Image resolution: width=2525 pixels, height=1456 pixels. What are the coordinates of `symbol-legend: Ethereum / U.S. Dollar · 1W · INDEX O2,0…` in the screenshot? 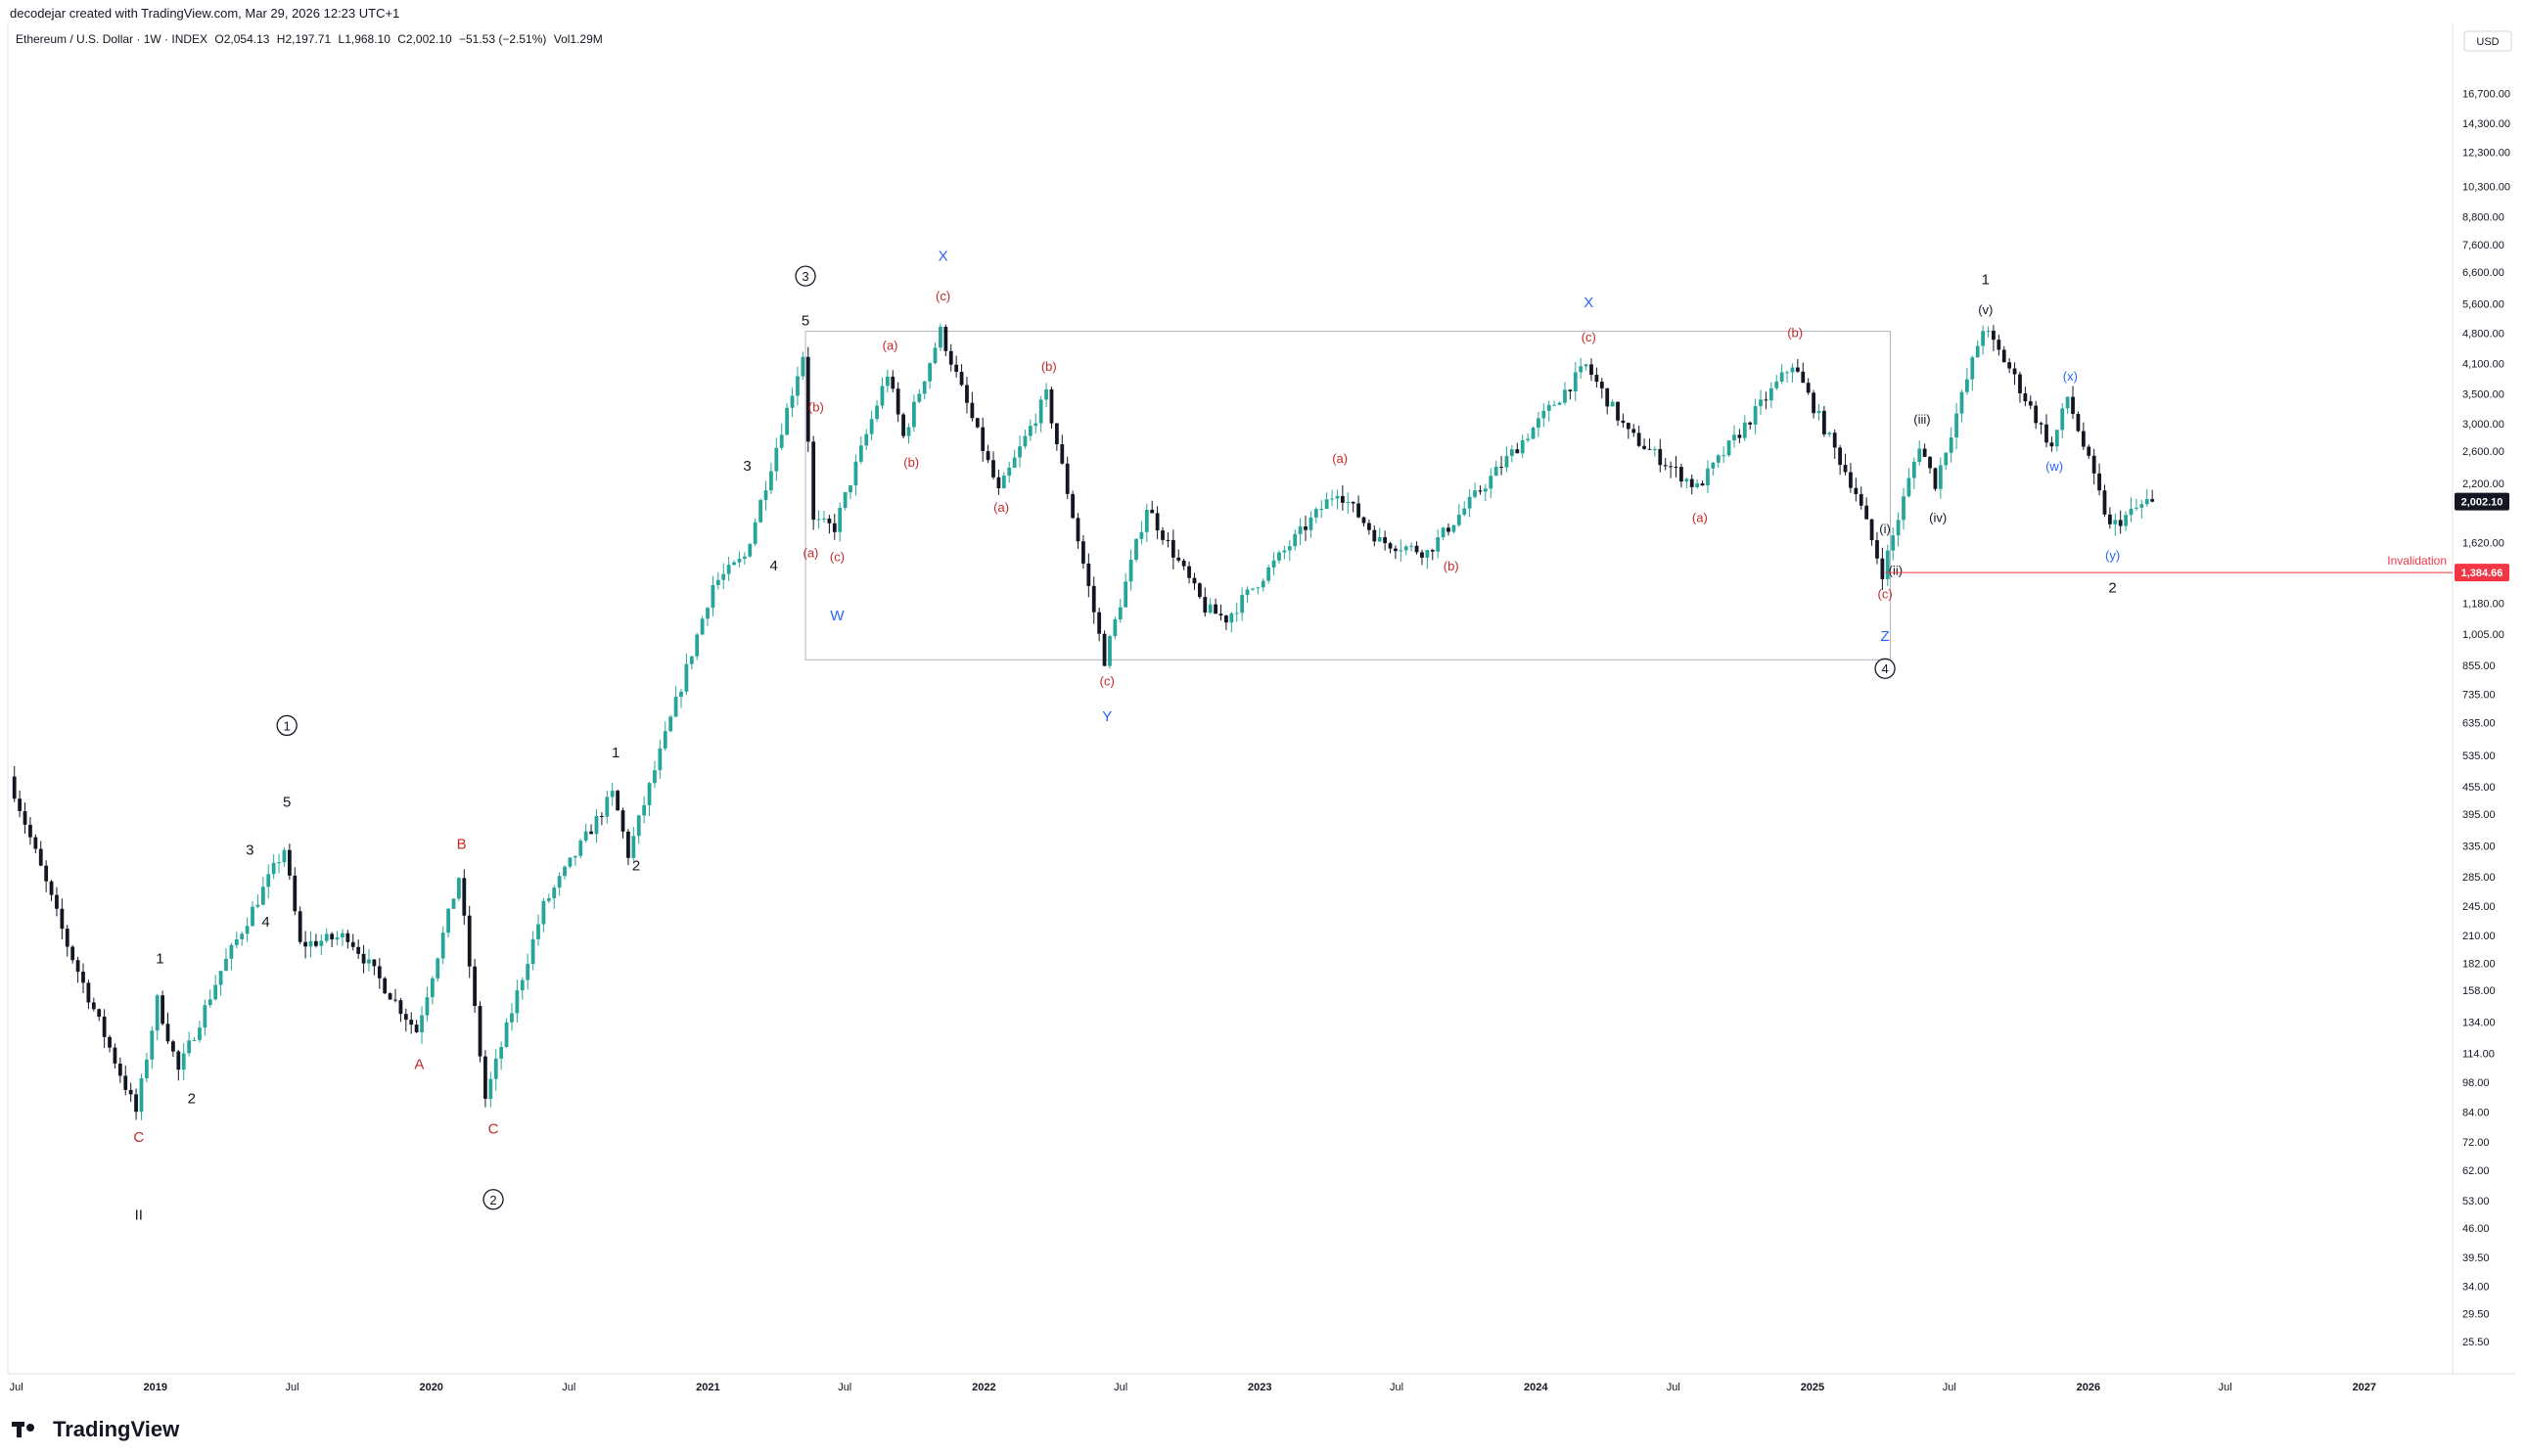 It's located at (311, 39).